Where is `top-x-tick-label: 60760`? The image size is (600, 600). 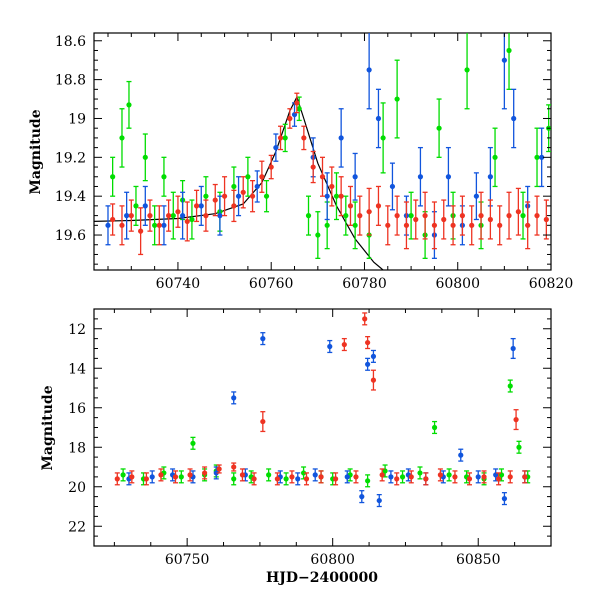
top-x-tick-label: 60760 is located at coordinates (271, 284).